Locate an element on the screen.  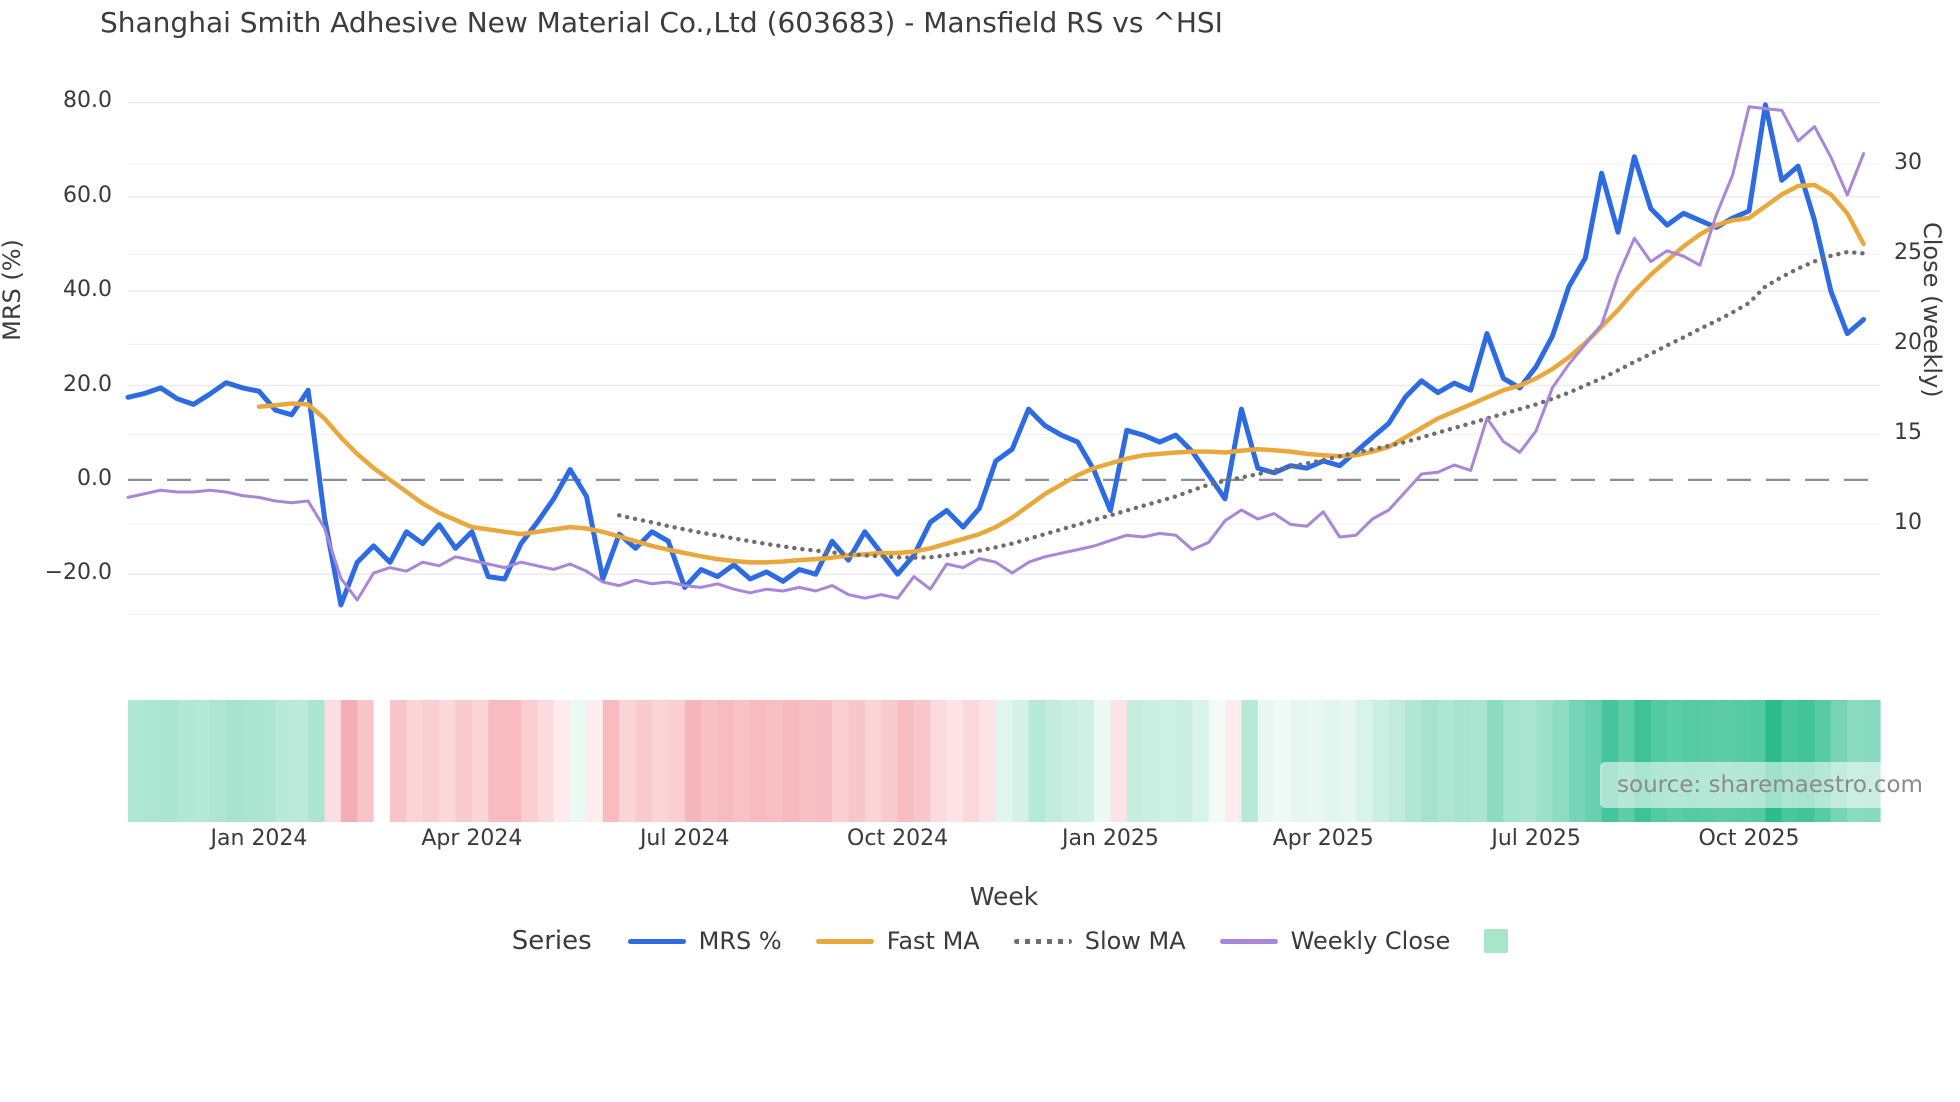
legend-label: Slow MA is located at coordinates (1135, 941).